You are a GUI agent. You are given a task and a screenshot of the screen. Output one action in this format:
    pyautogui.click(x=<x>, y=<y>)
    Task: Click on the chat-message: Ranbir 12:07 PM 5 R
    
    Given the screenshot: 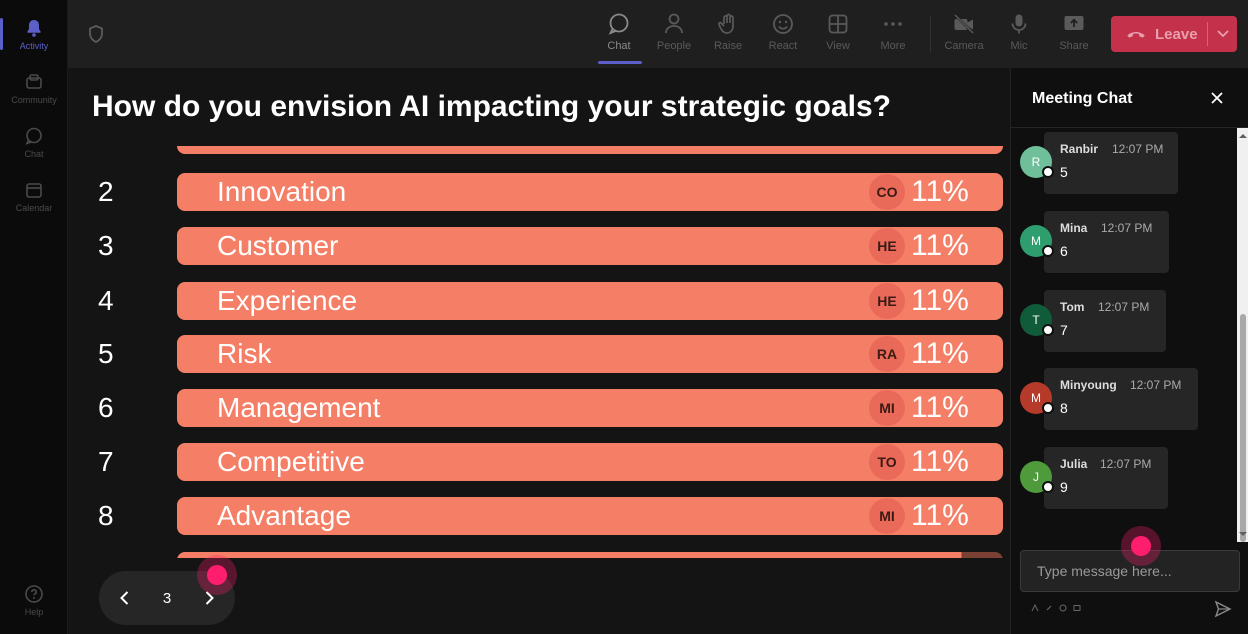 What is the action you would take?
    pyautogui.click(x=1124, y=164)
    